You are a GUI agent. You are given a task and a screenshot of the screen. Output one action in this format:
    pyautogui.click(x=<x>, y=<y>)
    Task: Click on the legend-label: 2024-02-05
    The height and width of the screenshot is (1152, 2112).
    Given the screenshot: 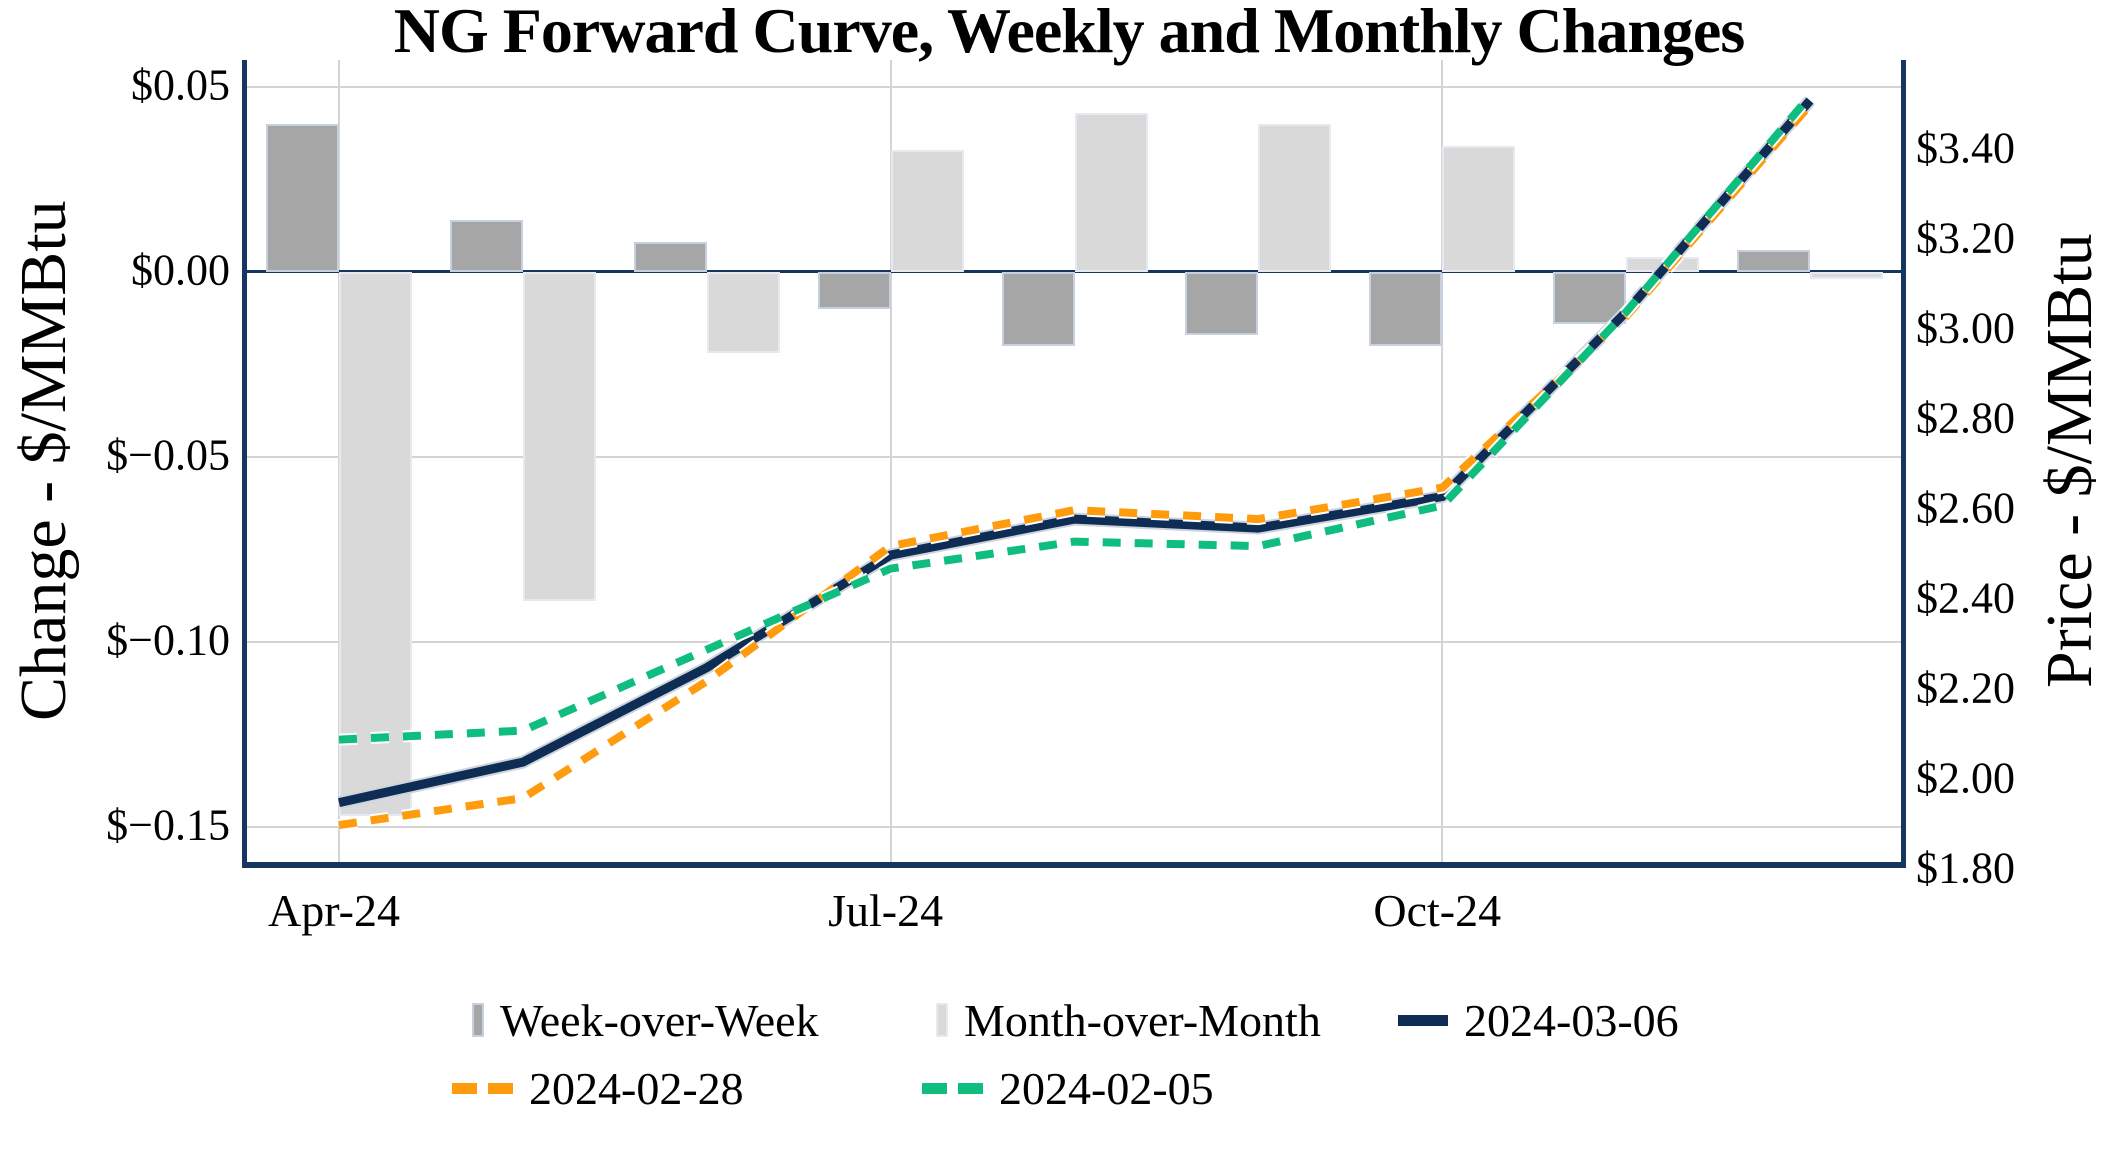 What is the action you would take?
    pyautogui.click(x=1106, y=1088)
    